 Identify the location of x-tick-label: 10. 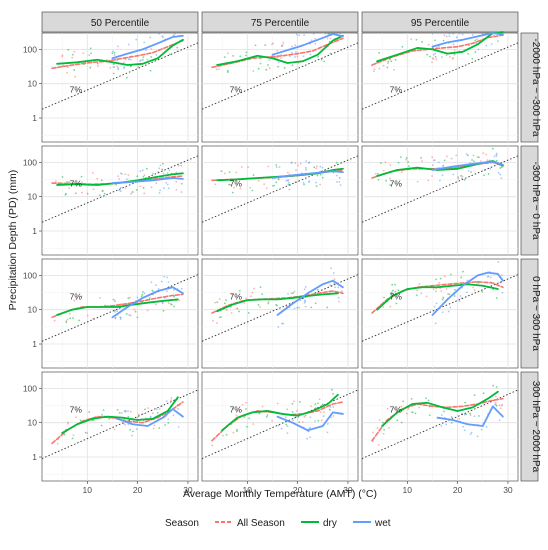
(408, 490).